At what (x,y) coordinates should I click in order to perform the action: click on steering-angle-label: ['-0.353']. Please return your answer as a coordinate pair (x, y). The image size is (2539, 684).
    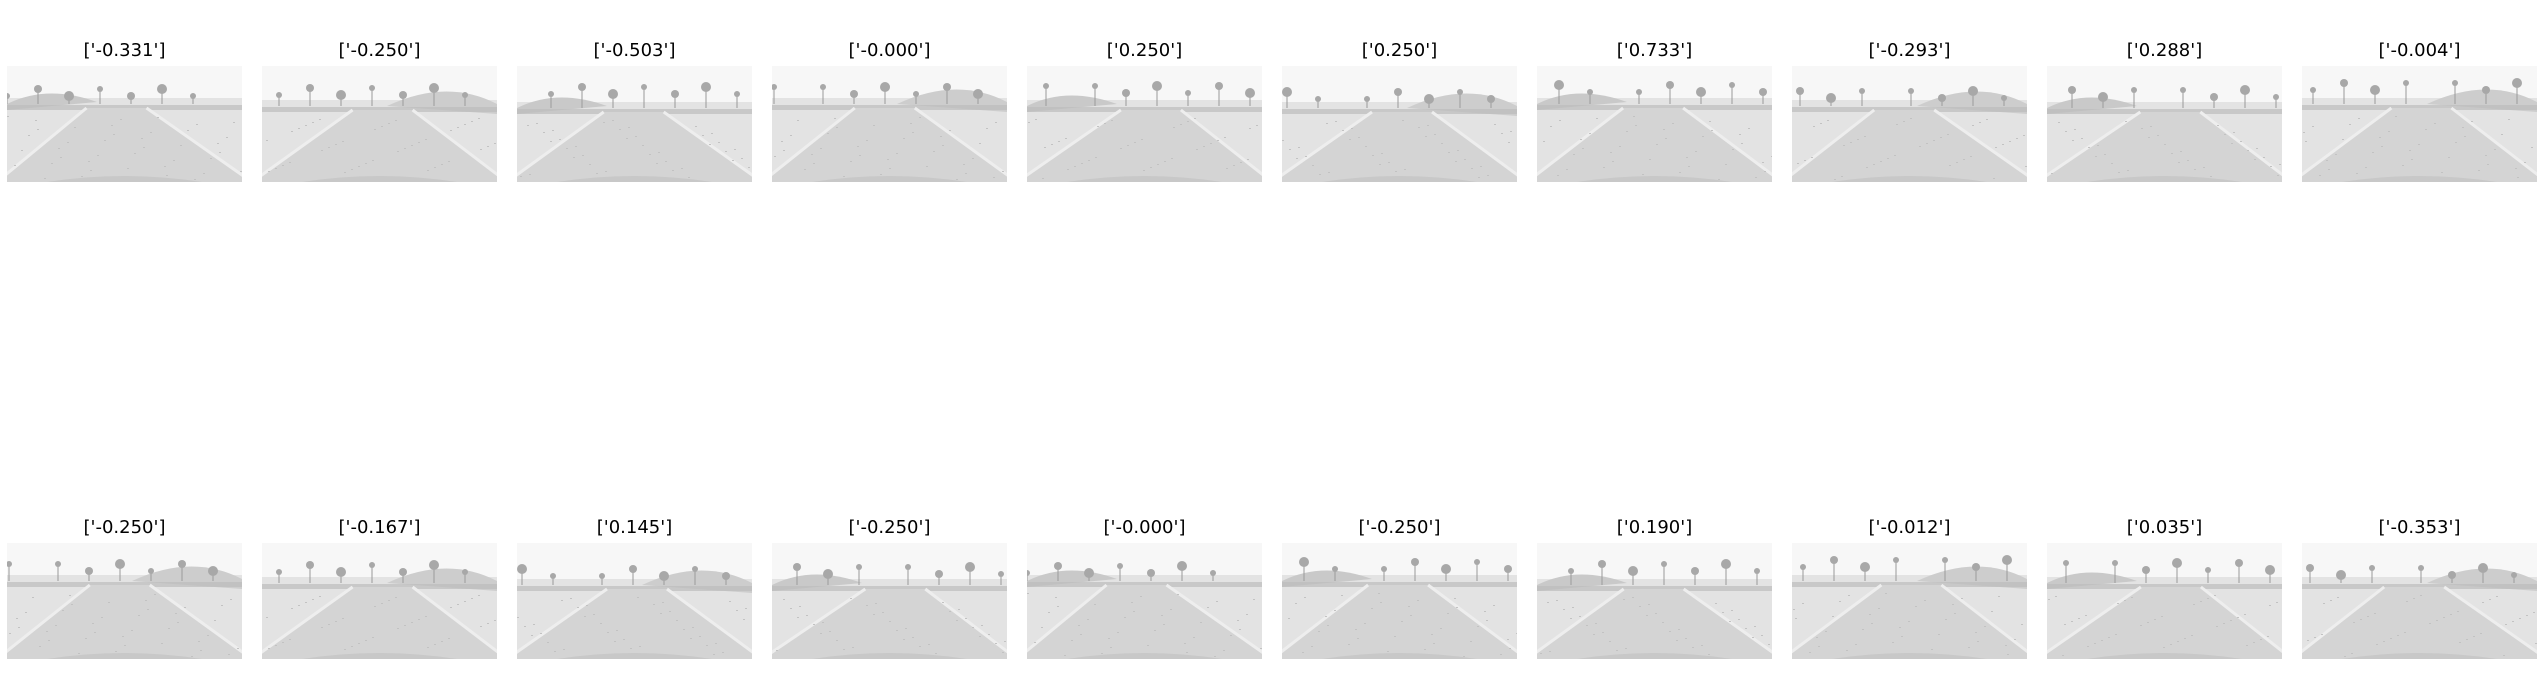
    Looking at the image, I should click on (2419, 527).